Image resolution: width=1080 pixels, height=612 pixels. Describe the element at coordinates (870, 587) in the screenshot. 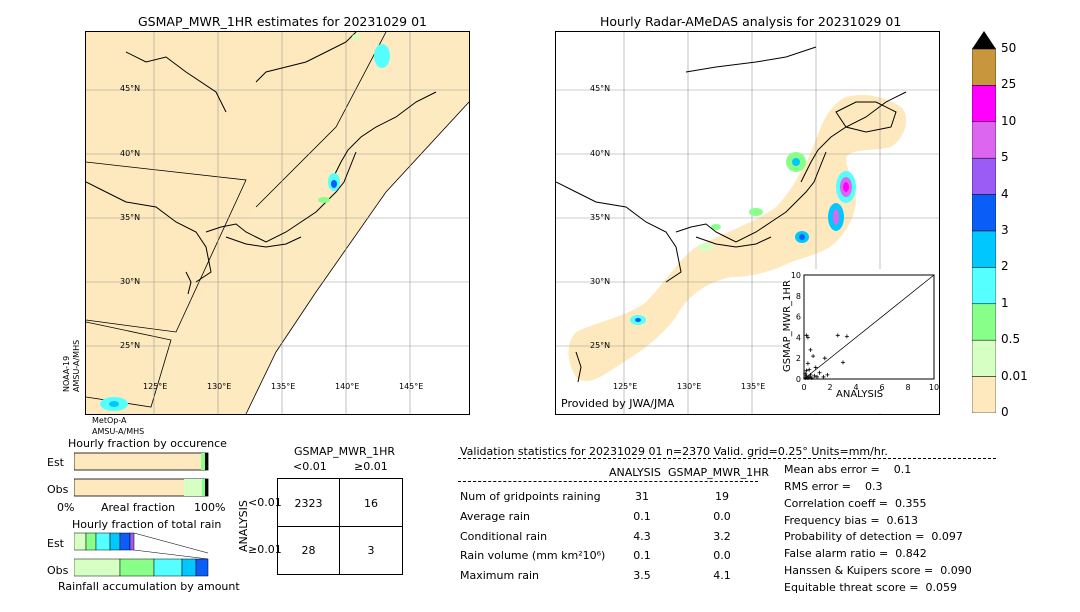

I see `score-ets: Equitable threat score = 0.059` at that location.